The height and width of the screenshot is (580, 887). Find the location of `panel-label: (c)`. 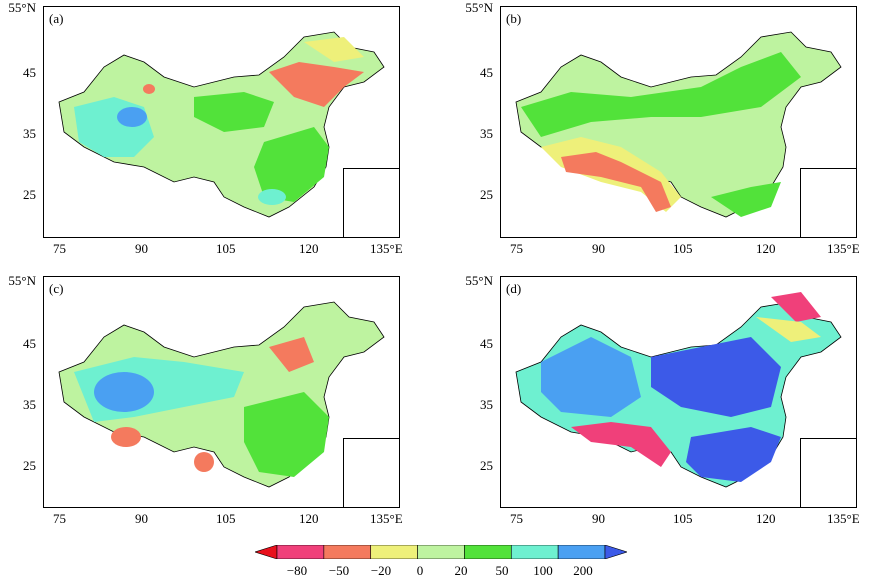

panel-label: (c) is located at coordinates (56, 288).